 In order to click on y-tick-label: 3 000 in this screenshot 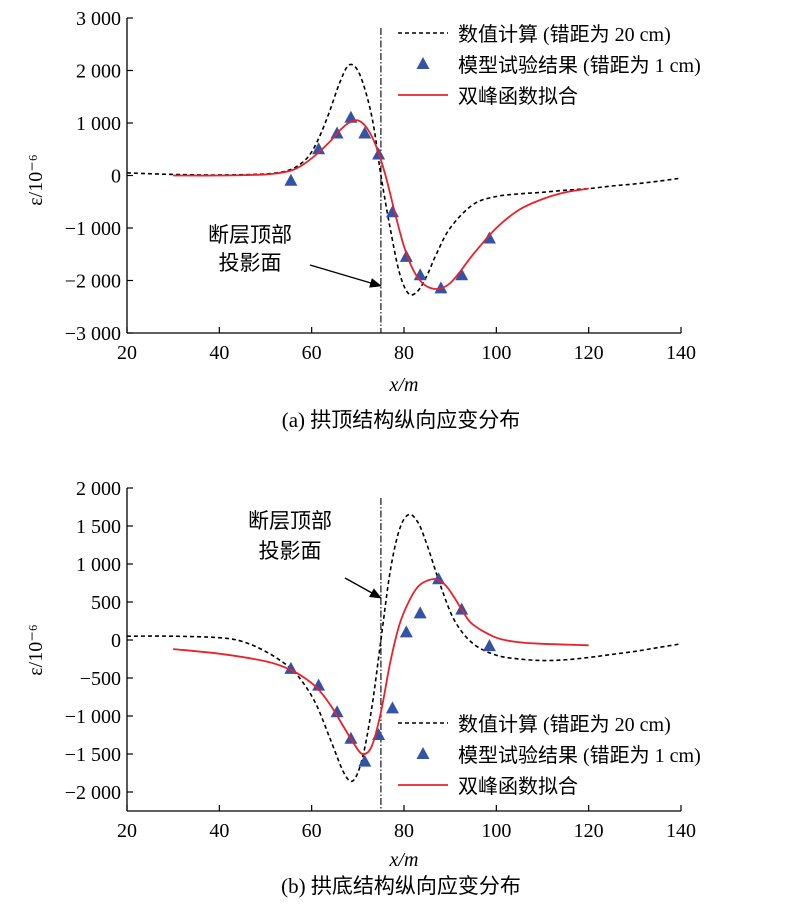, I will do `click(98, 19)`.